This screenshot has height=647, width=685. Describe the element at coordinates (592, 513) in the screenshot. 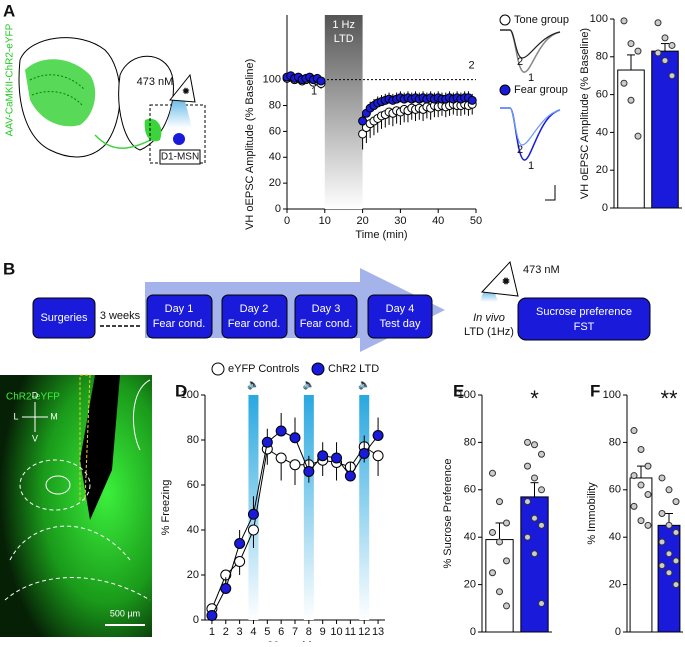

I see `y-axis-label: % Immobility` at that location.